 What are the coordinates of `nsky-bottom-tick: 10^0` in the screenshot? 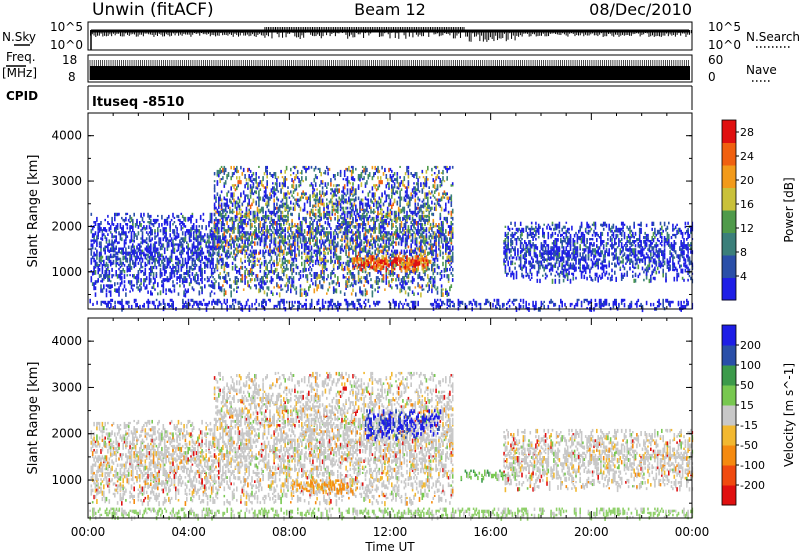 It's located at (66, 45).